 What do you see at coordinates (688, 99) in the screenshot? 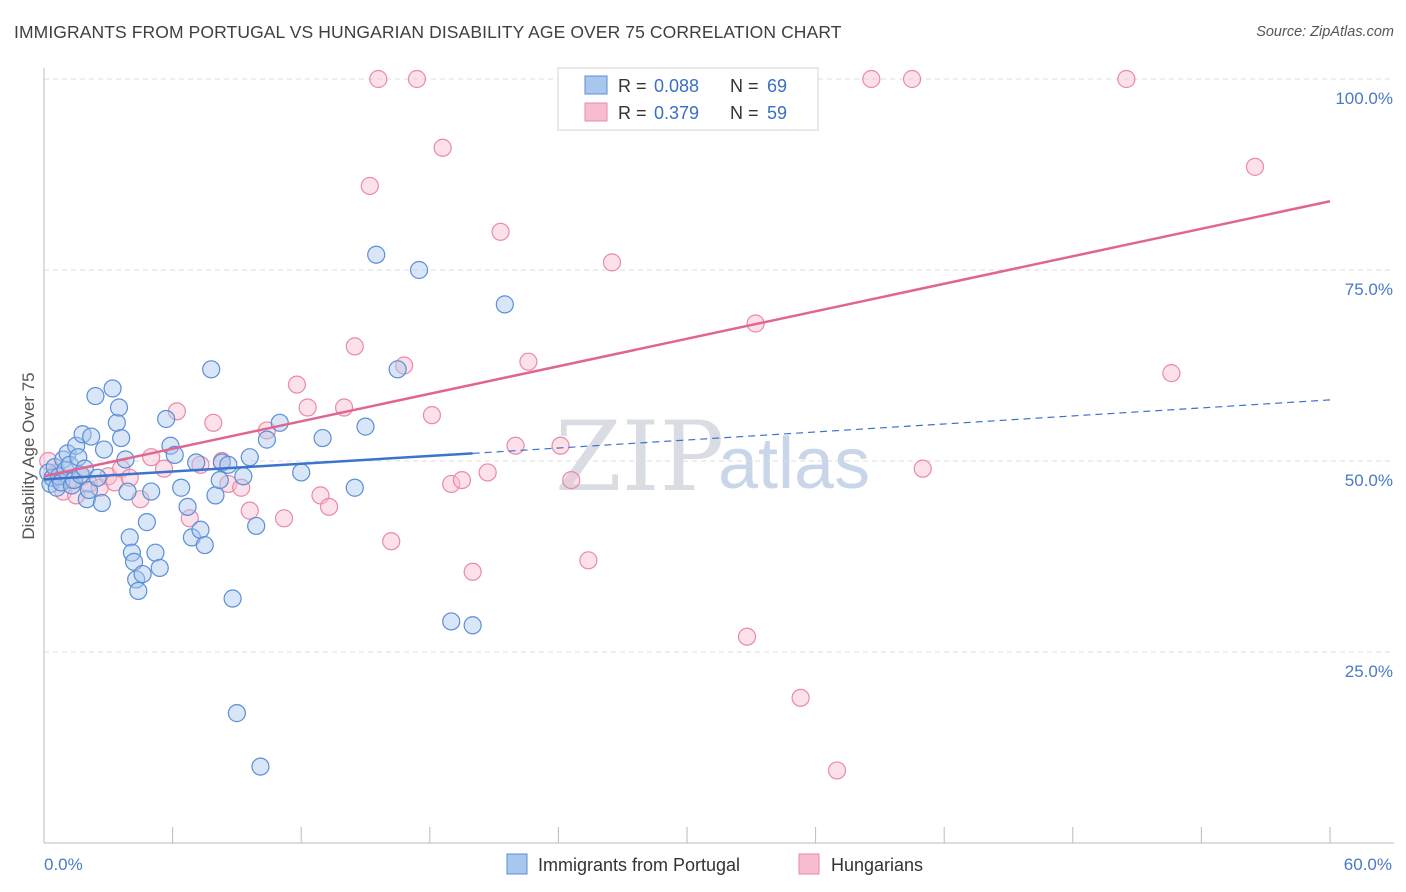
I see `correlation-legend: R = 0.088 N = 69 R = 0.379 N = 59` at bounding box center [688, 99].